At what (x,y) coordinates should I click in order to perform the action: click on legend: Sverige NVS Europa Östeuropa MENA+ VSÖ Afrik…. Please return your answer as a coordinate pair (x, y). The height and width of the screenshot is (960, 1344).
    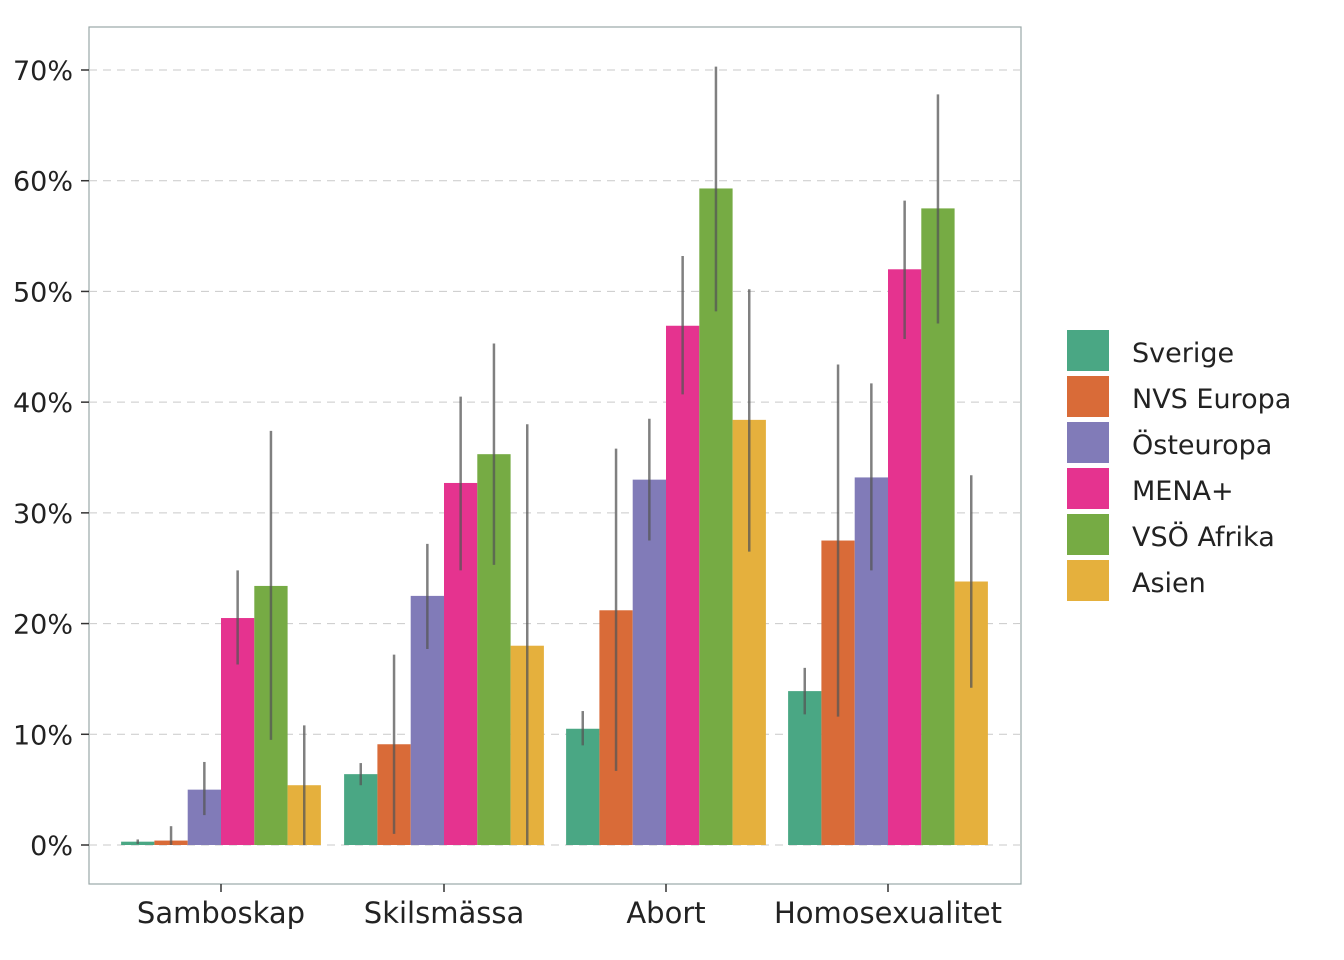
    Looking at the image, I should click on (1179, 465).